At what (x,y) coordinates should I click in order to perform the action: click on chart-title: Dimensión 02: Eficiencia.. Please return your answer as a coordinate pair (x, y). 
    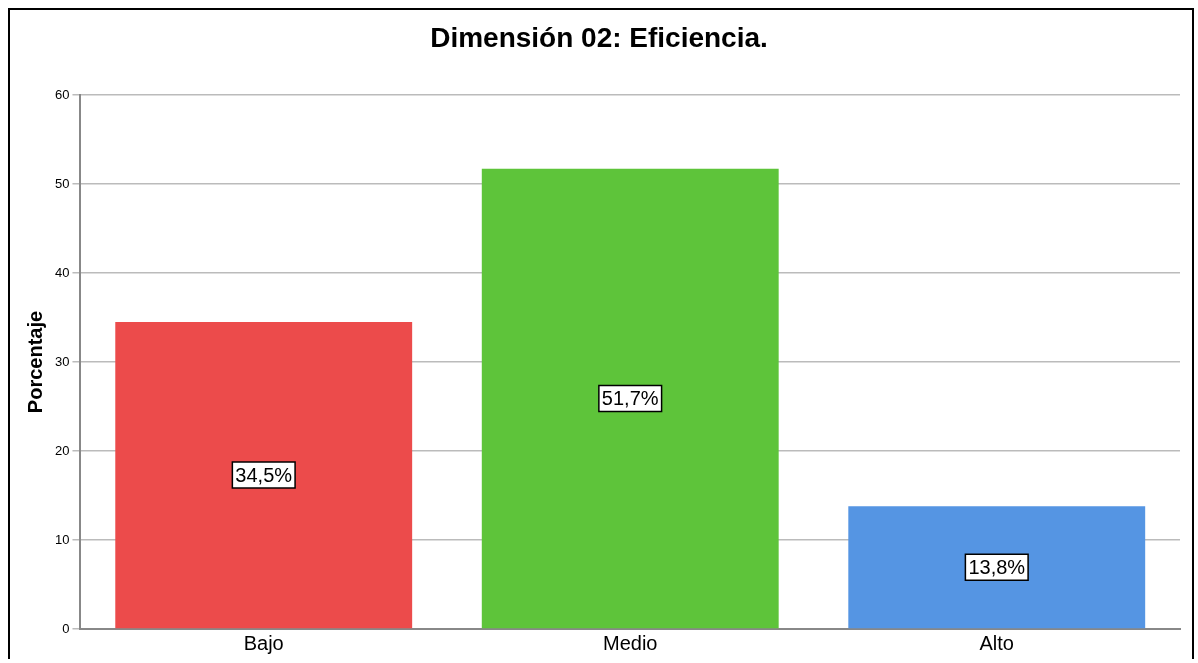
    Looking at the image, I should click on (599, 38).